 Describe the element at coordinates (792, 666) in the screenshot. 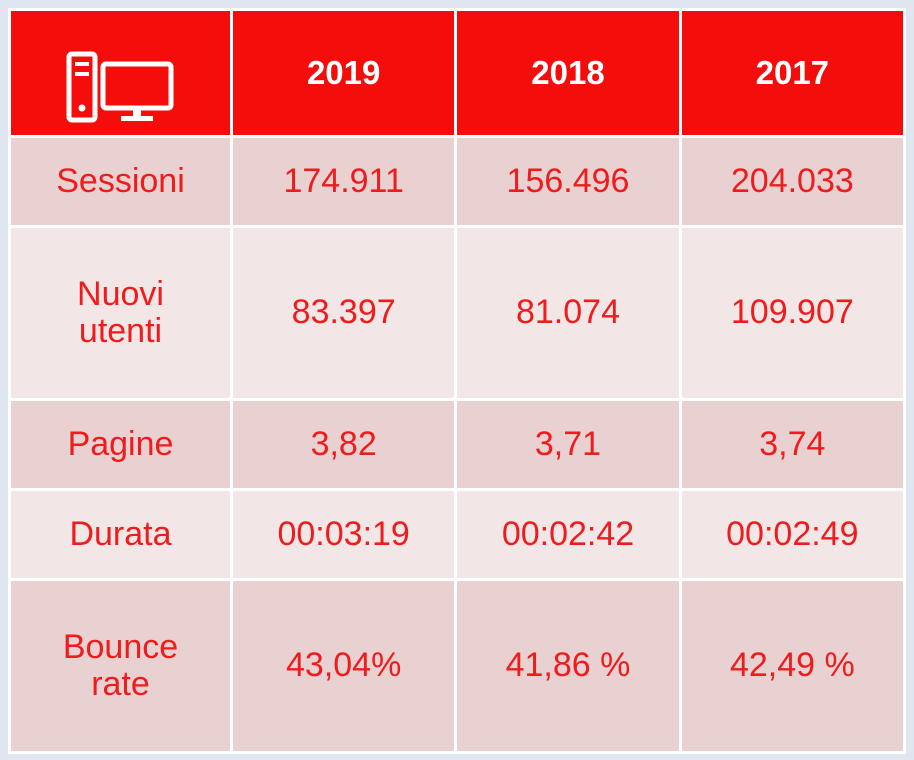

I see `cell-value: 42,49 %` at that location.